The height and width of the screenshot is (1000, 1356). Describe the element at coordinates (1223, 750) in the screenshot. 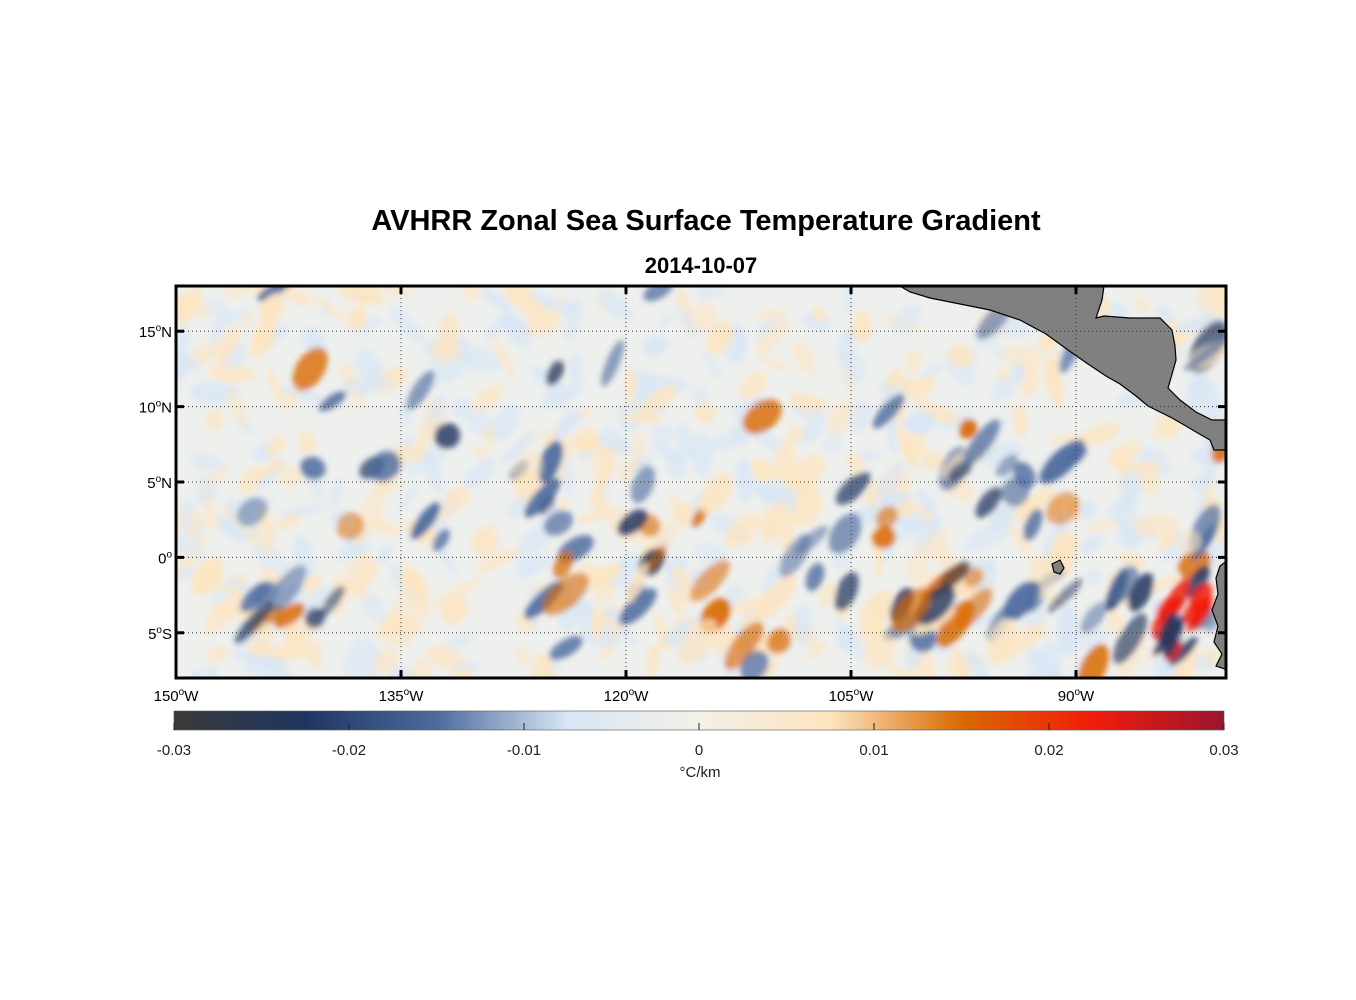

I see `colorbar-tick-label: 0.03` at that location.